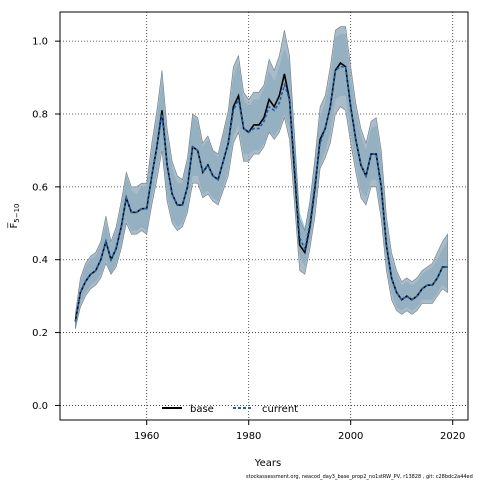  What do you see at coordinates (452, 436) in the screenshot?
I see `x-tick-label: 2020` at bounding box center [452, 436].